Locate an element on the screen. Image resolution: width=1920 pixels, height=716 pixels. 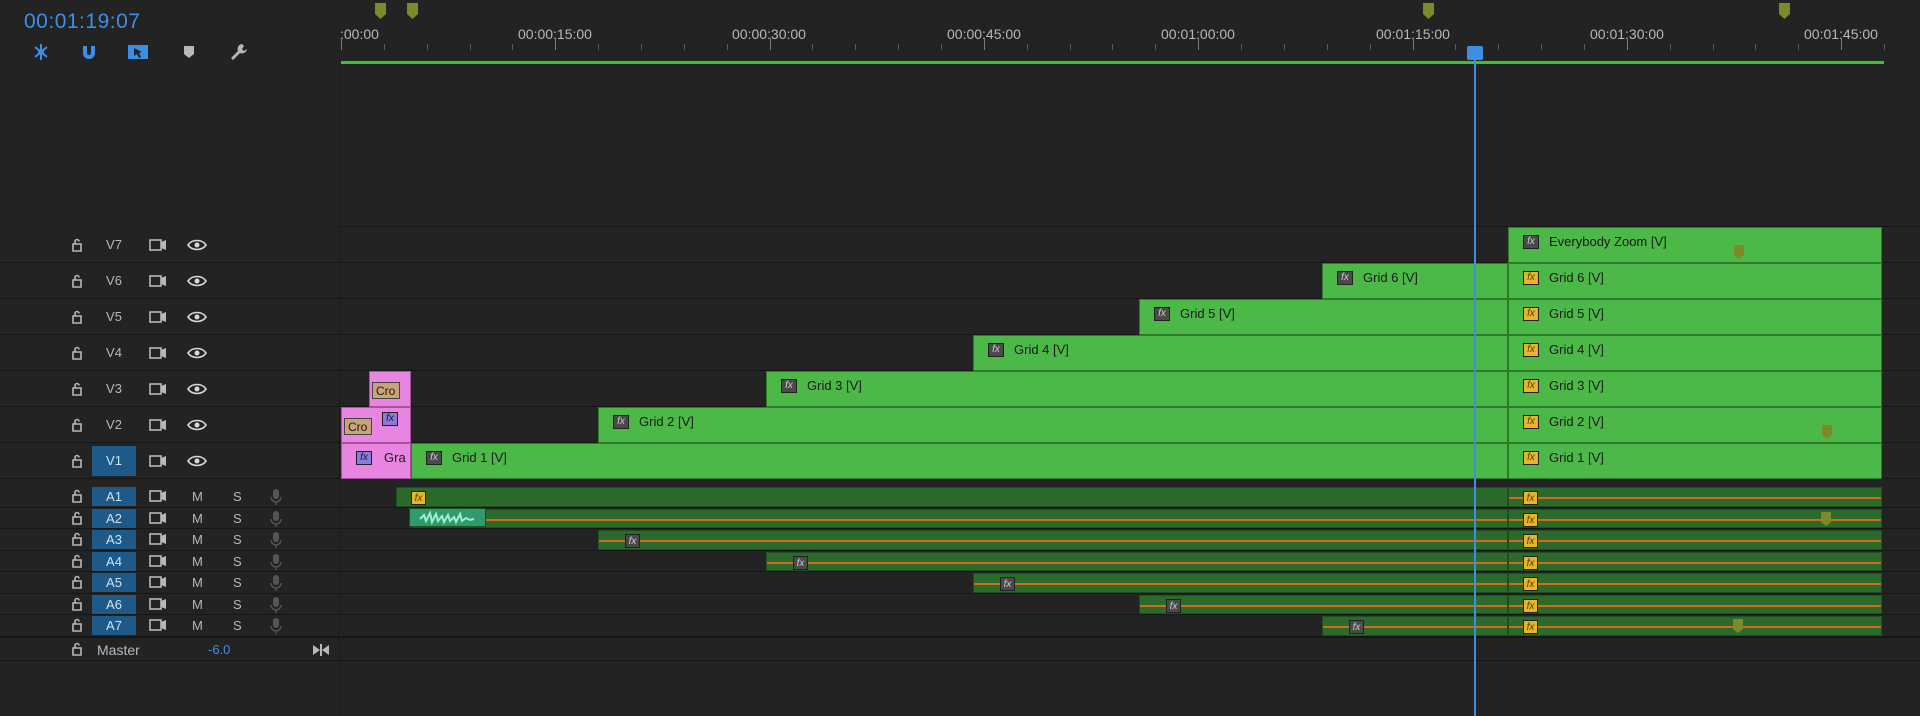
video-clip: fx Everybody Zoom [V] is located at coordinates (1695, 245).